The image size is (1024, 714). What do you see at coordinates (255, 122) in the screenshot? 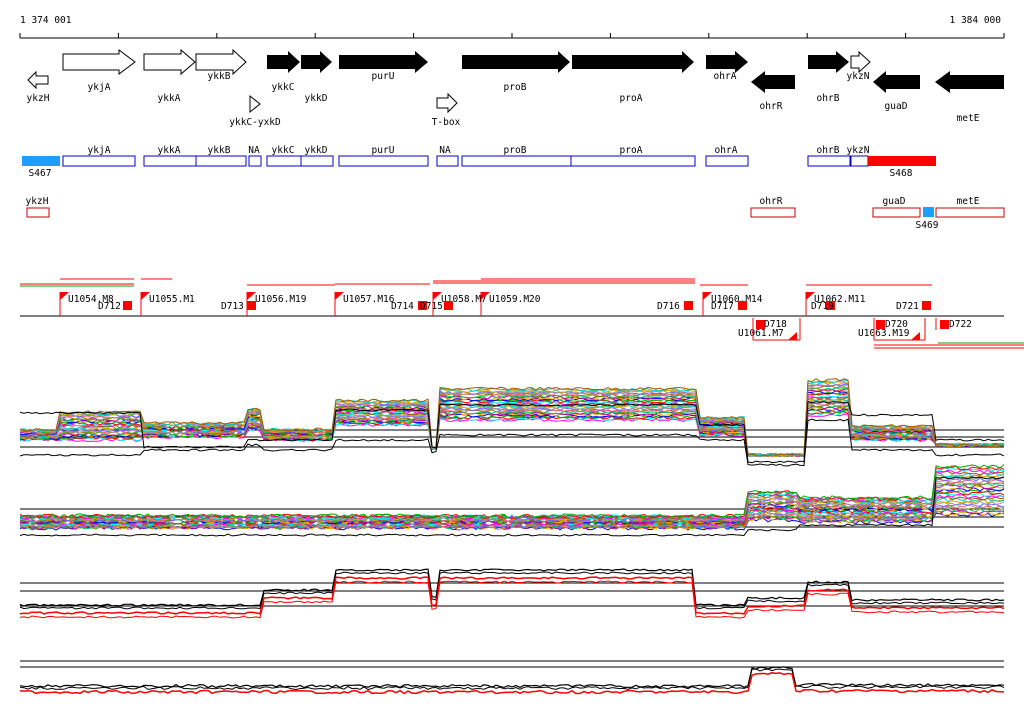
I see `element-label: ykkC-yxkD` at bounding box center [255, 122].